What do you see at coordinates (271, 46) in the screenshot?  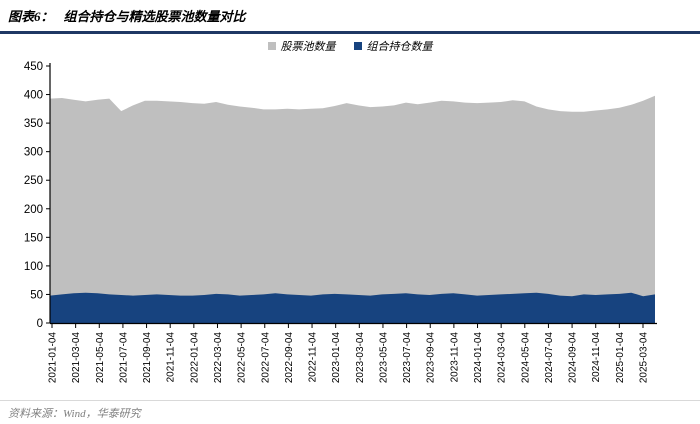 I see `legend-swatch-pool-icon` at bounding box center [271, 46].